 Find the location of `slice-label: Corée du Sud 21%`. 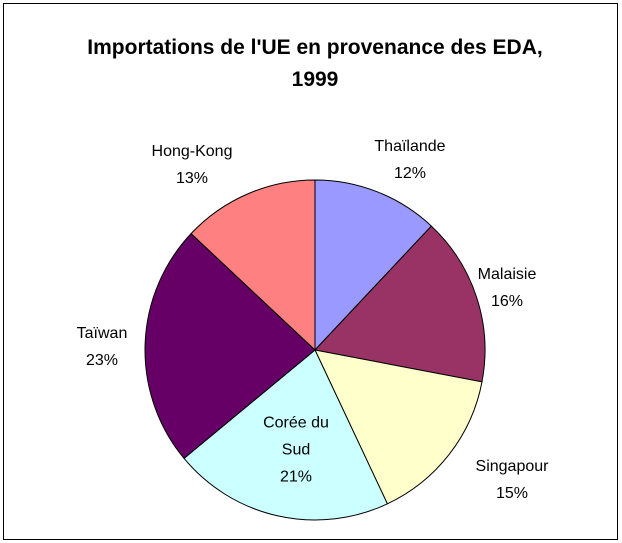

slice-label: Corée du Sud 21% is located at coordinates (296, 450).